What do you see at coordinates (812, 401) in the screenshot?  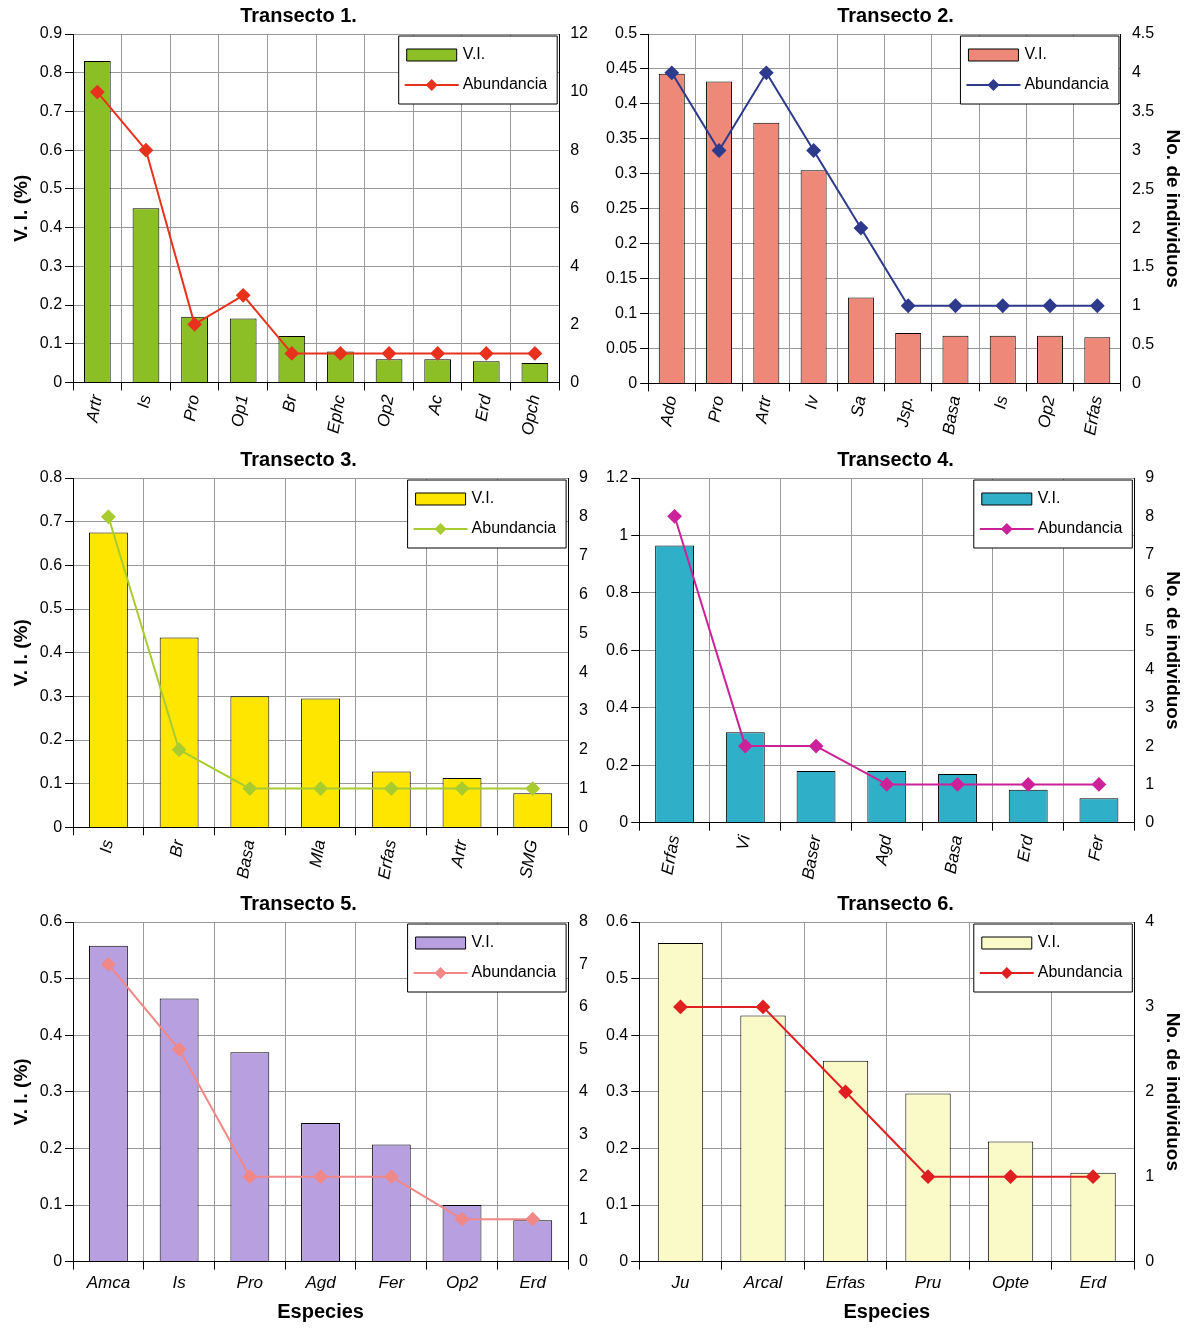 I see `x-tick-label: Iv` at bounding box center [812, 401].